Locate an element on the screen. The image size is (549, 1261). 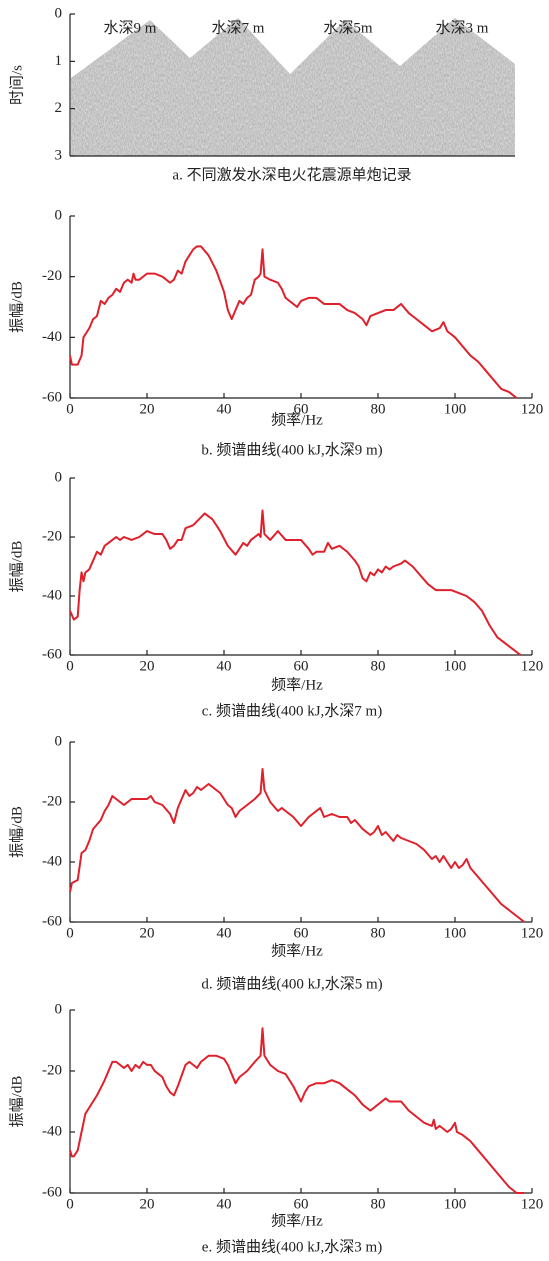
y-tick-label: 3 is located at coordinates (59, 155).